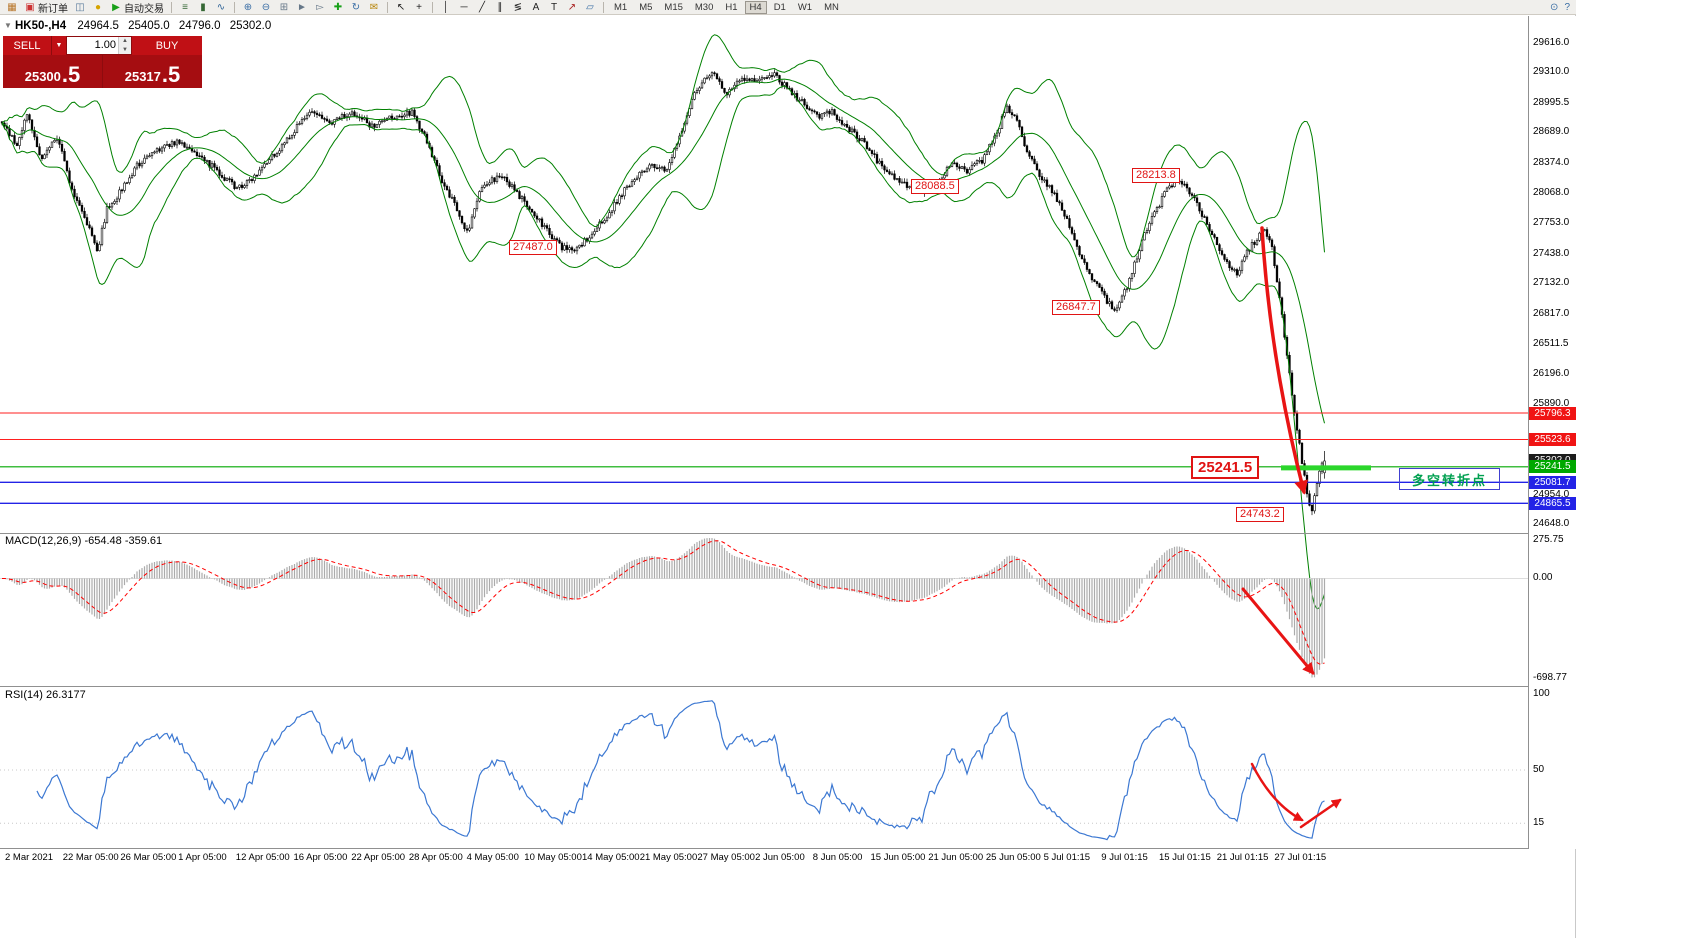 This screenshot has height=938, width=1702. I want to click on timeframe-h1-button: H1, so click(731, 7).